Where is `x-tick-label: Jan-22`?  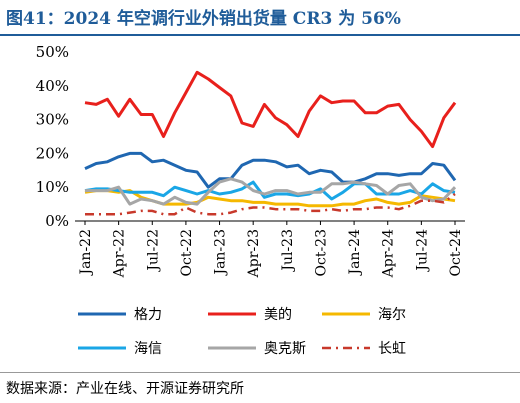
x-tick-label: Jan-22 is located at coordinates (86, 253).